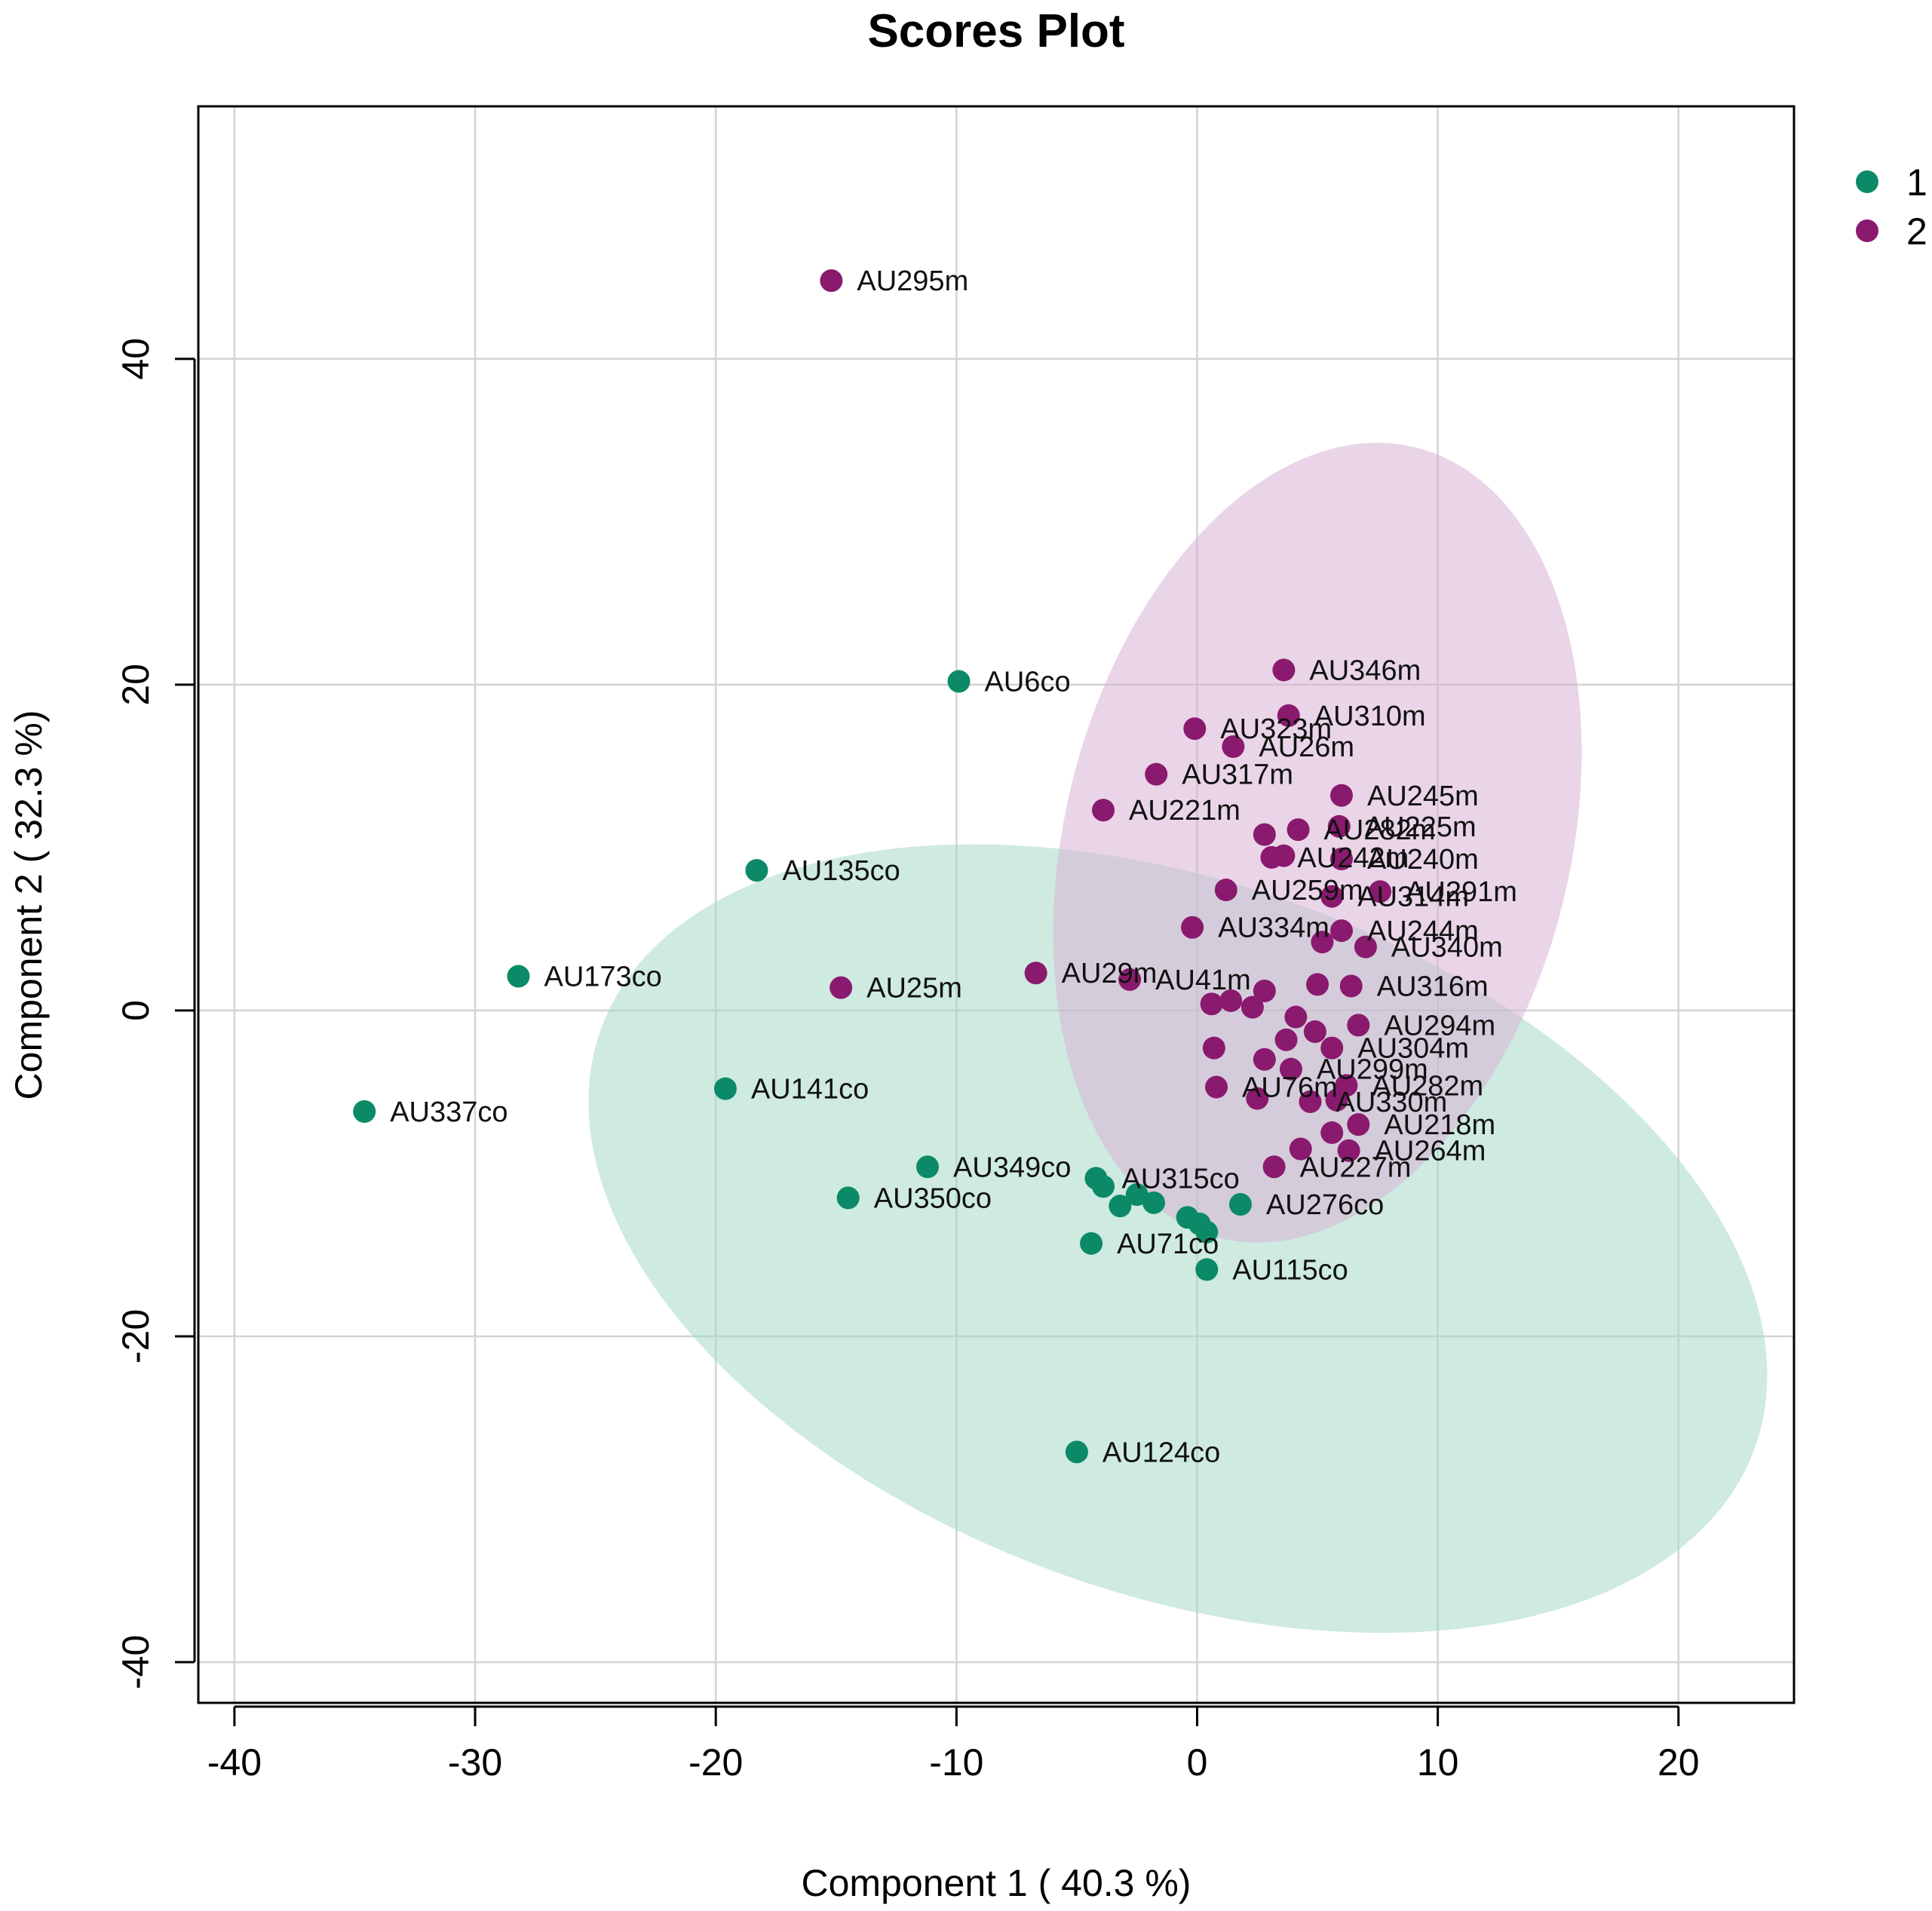 The height and width of the screenshot is (1911, 1932). I want to click on point-label: AU294m, so click(1439, 1025).